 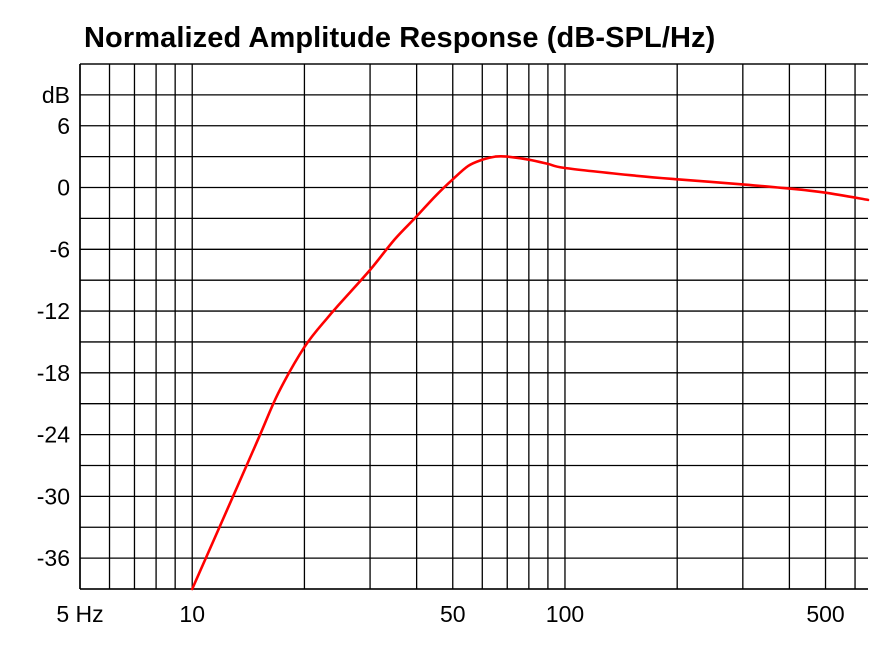 I want to click on y-tick-label: -6, so click(x=60, y=249).